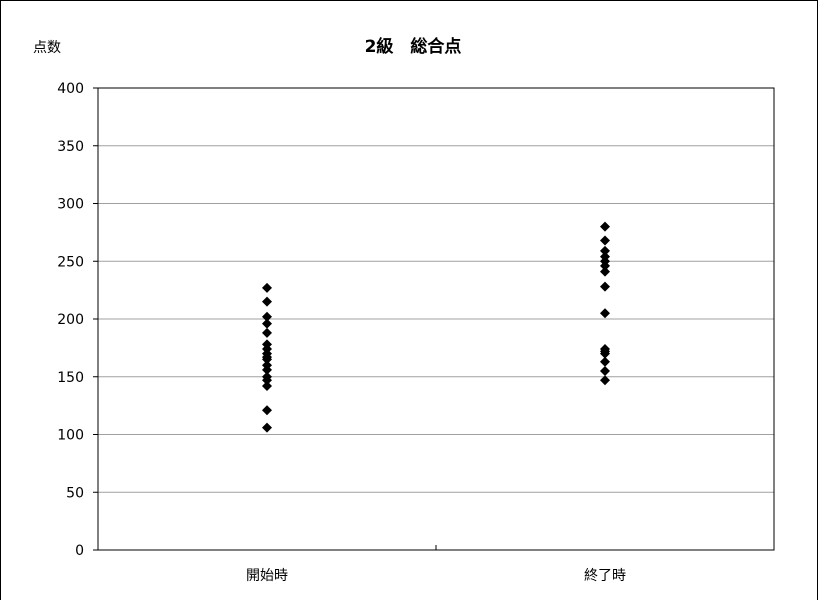 This screenshot has width=820, height=600. What do you see at coordinates (413, 46) in the screenshot?
I see `chart-title: 2級 総合点` at bounding box center [413, 46].